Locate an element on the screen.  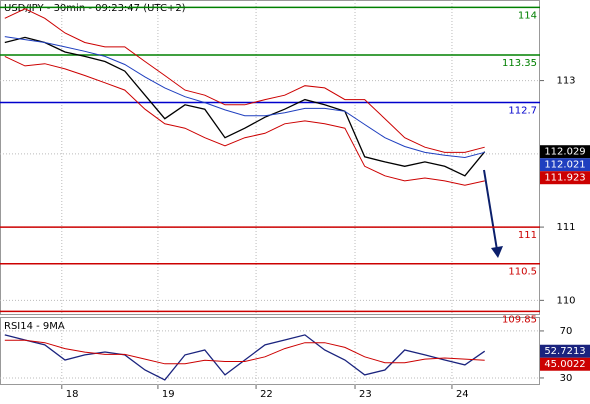
y-tick-label: 70 is located at coordinates (566, 331).